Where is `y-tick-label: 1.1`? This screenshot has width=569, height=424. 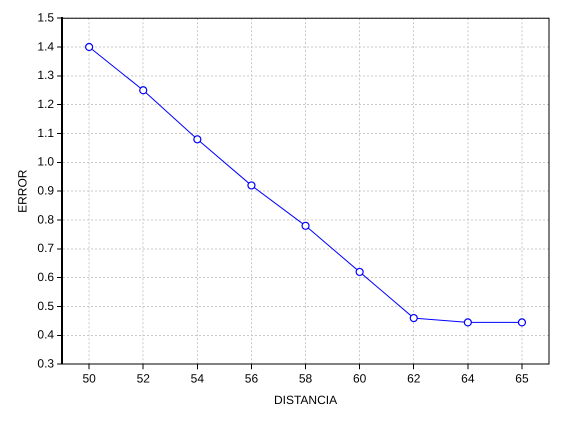 y-tick-label: 1.1 is located at coordinates (45, 133).